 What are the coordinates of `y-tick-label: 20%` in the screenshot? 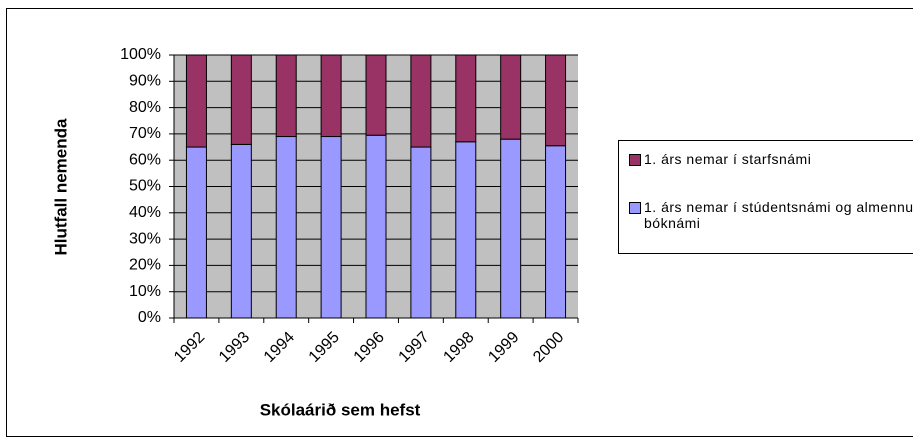 It's located at (145, 265).